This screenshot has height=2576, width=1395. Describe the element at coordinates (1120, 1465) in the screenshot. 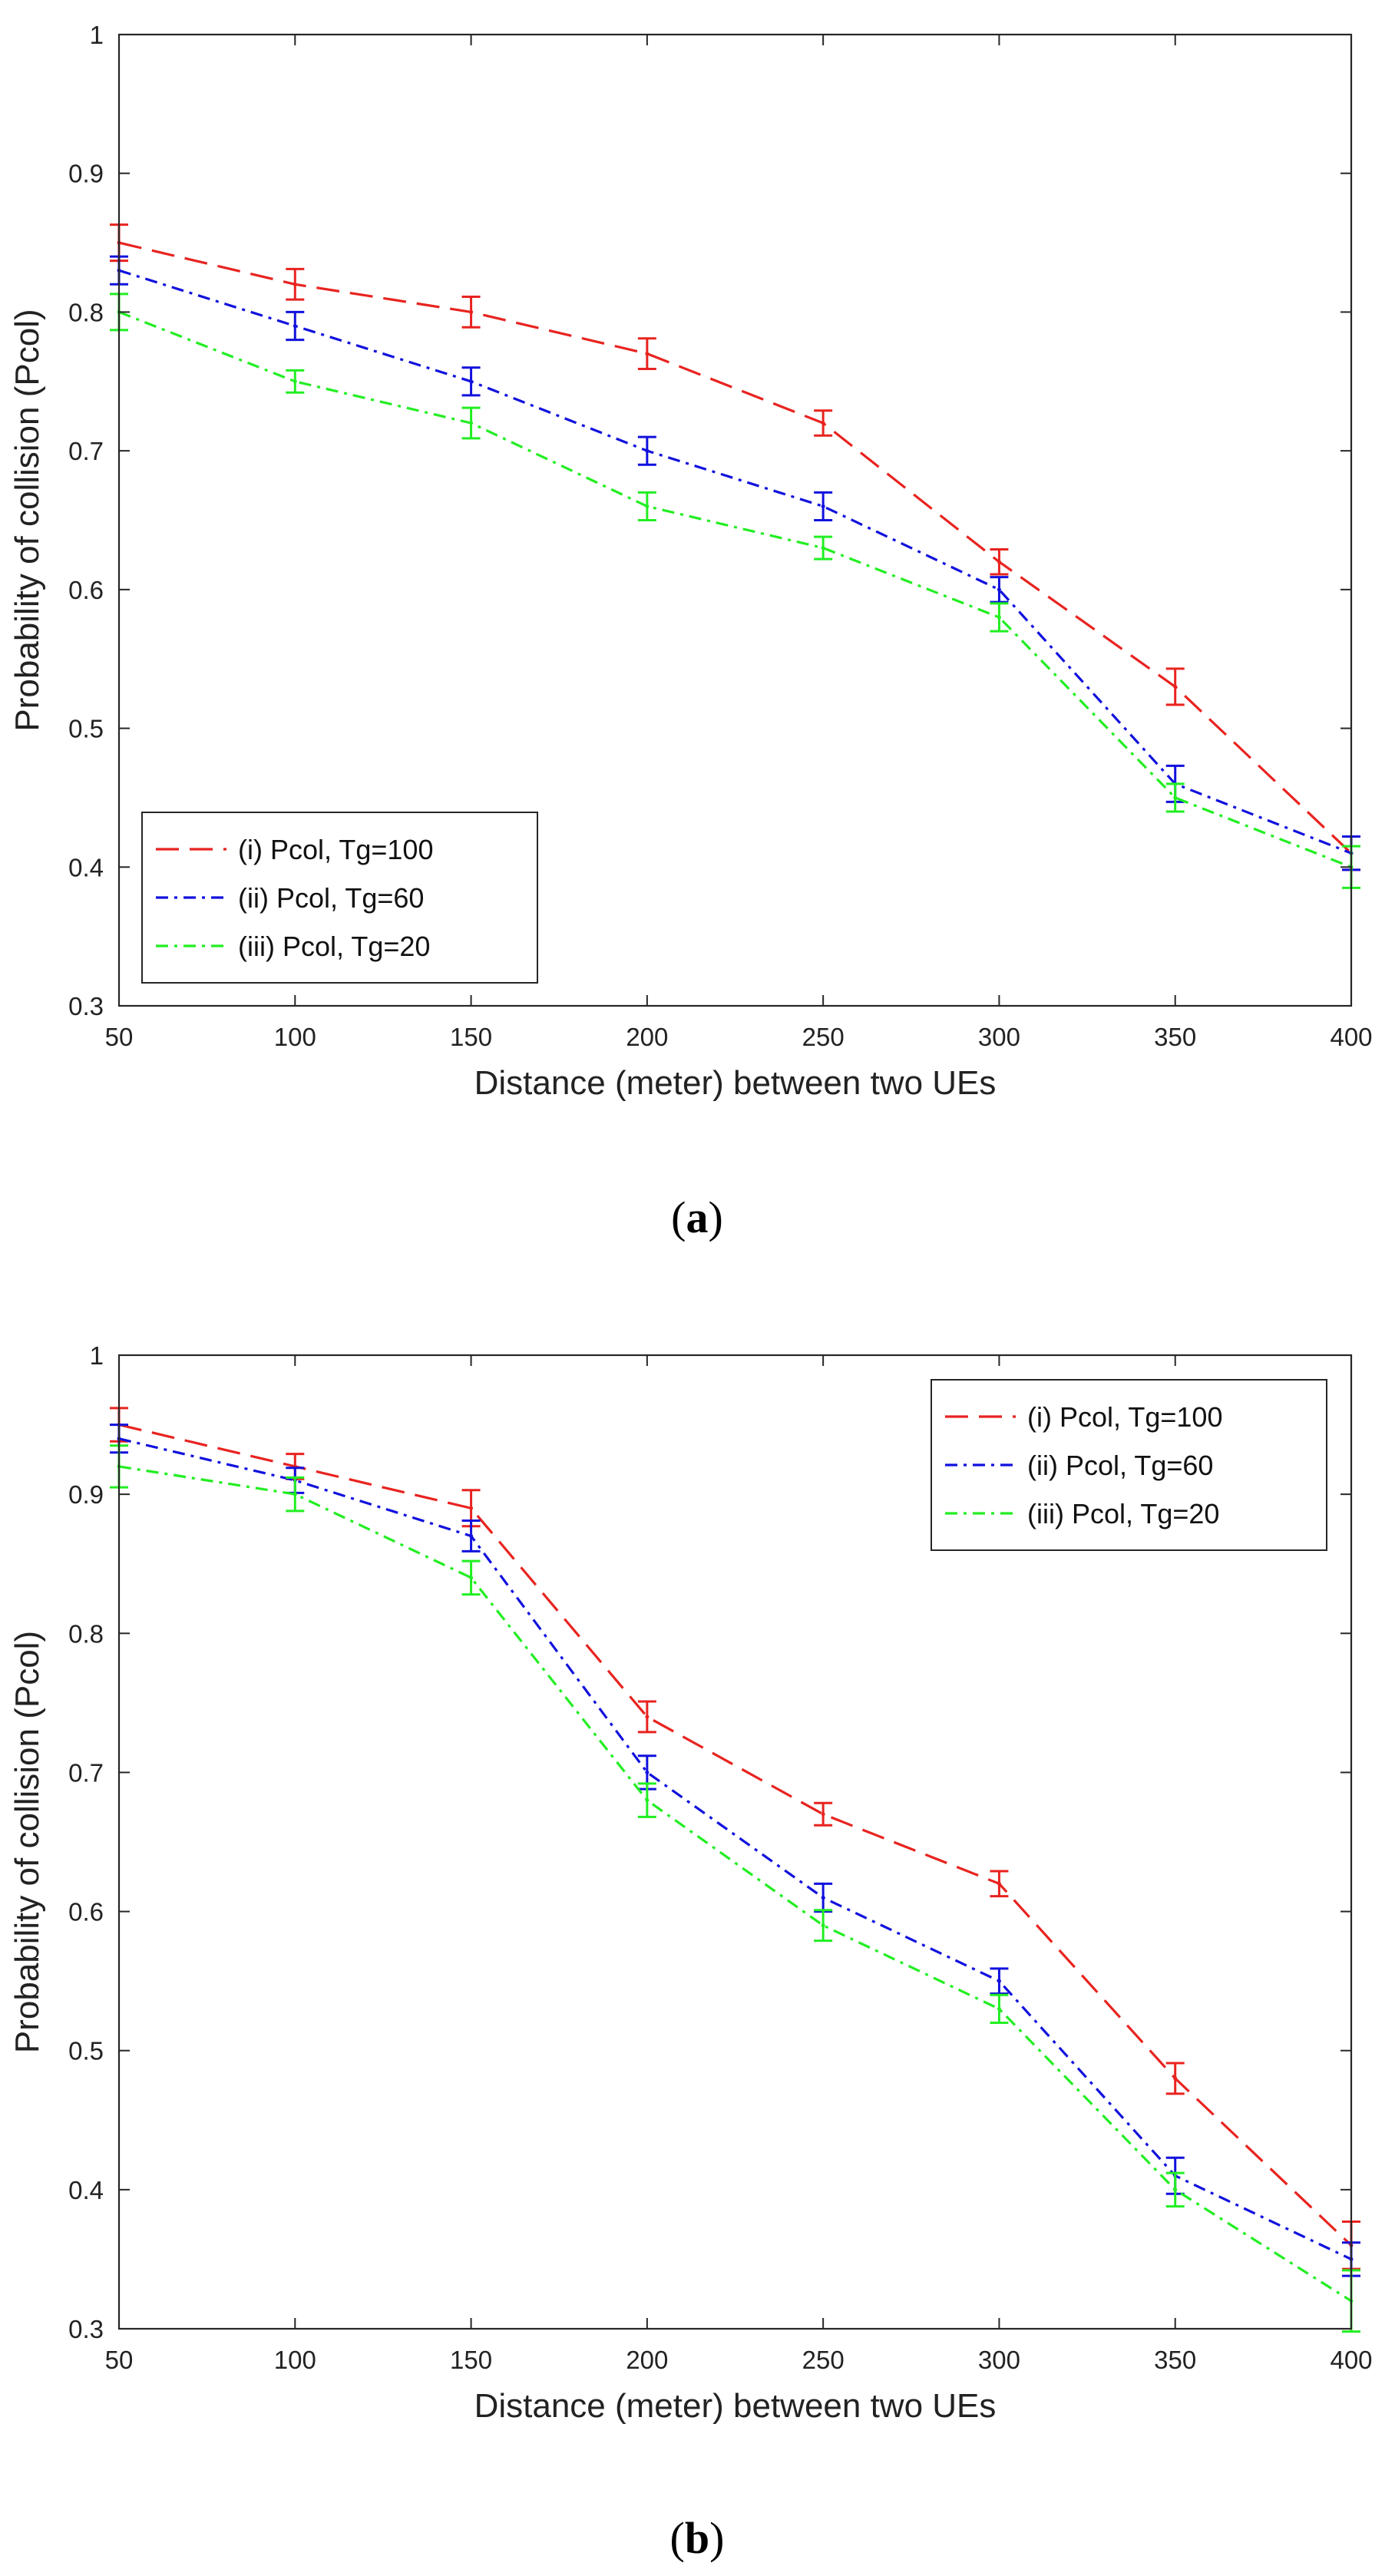

I see `chart-b-legend-label-ii: (ii) Pcol, Tg=60` at that location.